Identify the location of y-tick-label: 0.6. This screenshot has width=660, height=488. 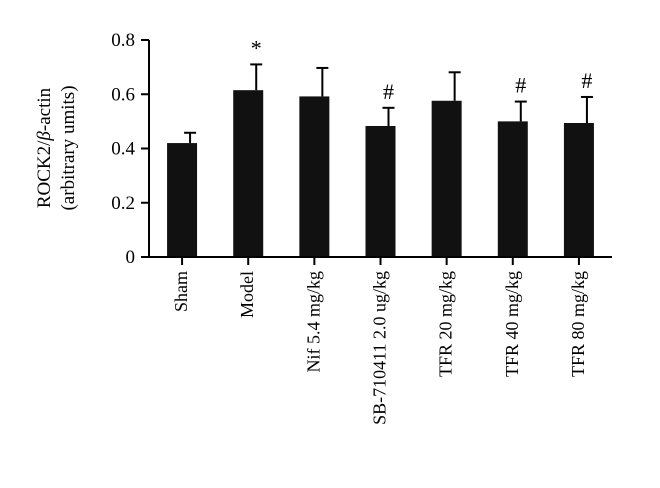
(123, 94).